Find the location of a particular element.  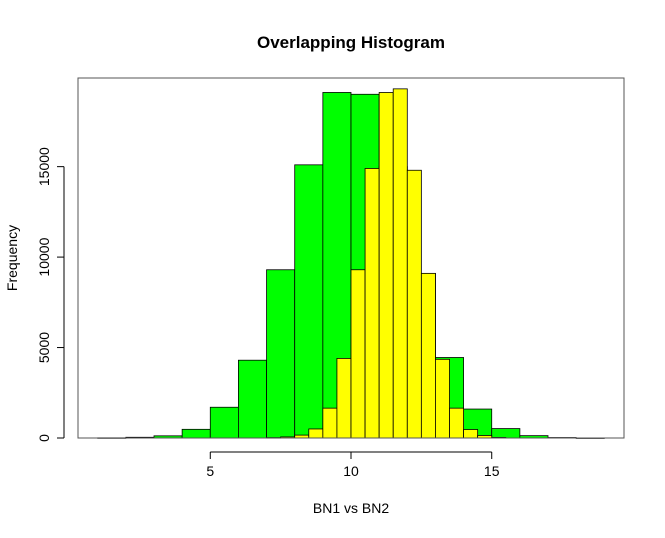

y-axis: 0 5000 10000 15000 is located at coordinates (50, 294).